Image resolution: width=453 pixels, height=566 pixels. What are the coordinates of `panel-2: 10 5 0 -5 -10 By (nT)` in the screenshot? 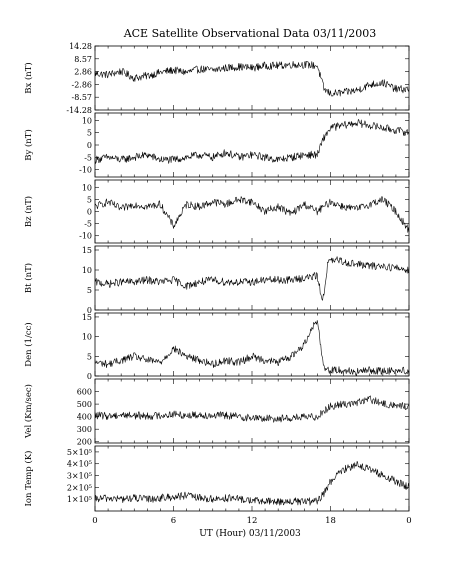 It's located at (216, 145).